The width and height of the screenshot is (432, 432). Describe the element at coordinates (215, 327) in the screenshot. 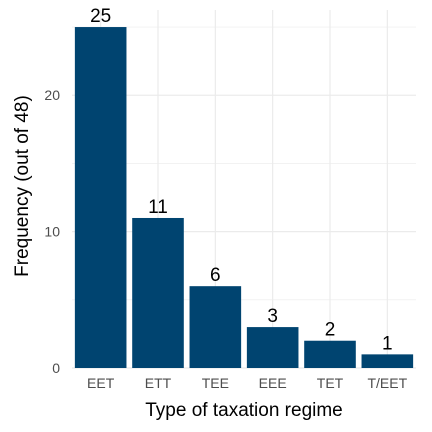

I see `bar-tee` at that location.